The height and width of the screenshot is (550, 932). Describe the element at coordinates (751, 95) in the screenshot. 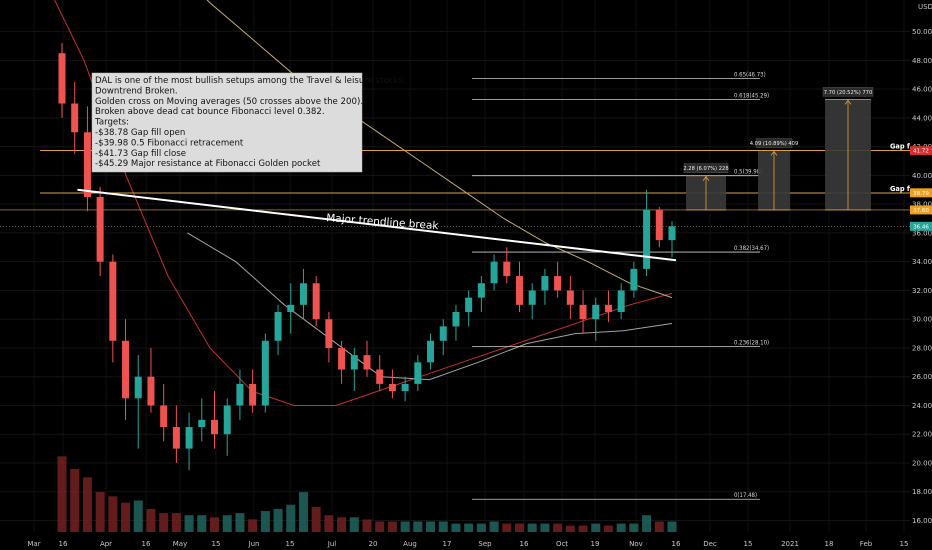

I see `fib-level-label: 0.618(45.29)` at that location.